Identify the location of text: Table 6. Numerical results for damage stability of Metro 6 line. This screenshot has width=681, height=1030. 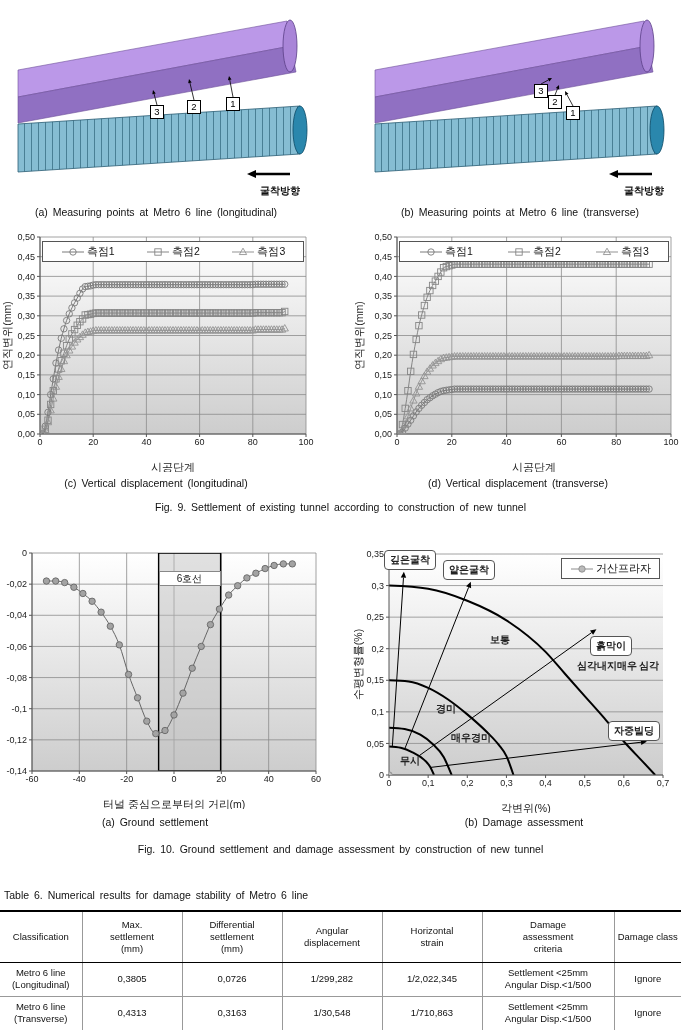
(156, 895).